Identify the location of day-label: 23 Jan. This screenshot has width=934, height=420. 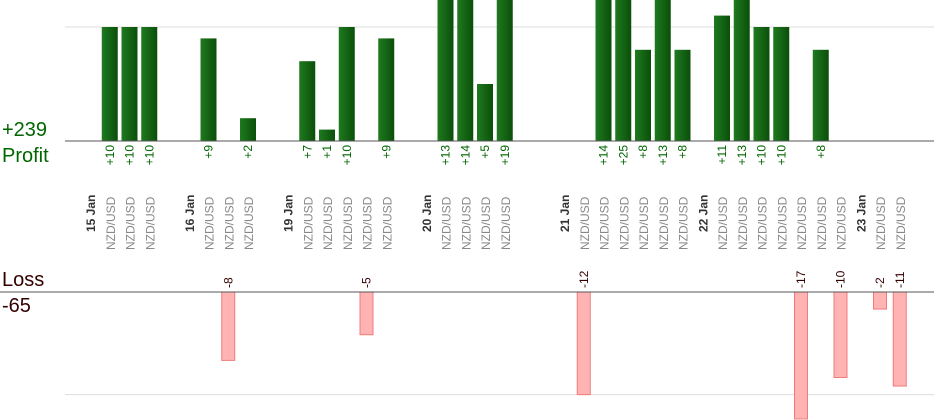
(861, 213).